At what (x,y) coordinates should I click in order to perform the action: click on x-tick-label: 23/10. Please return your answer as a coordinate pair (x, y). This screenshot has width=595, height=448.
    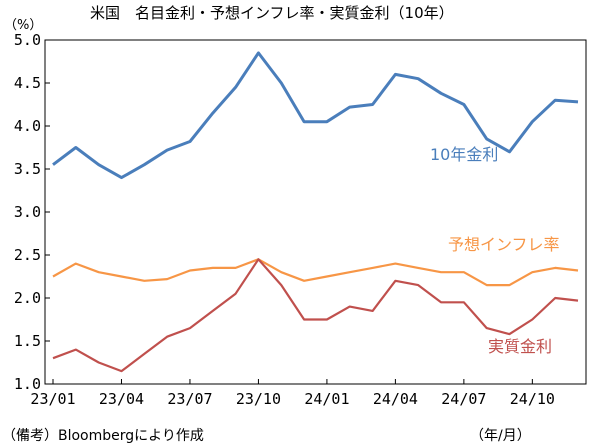
    Looking at the image, I should click on (258, 399).